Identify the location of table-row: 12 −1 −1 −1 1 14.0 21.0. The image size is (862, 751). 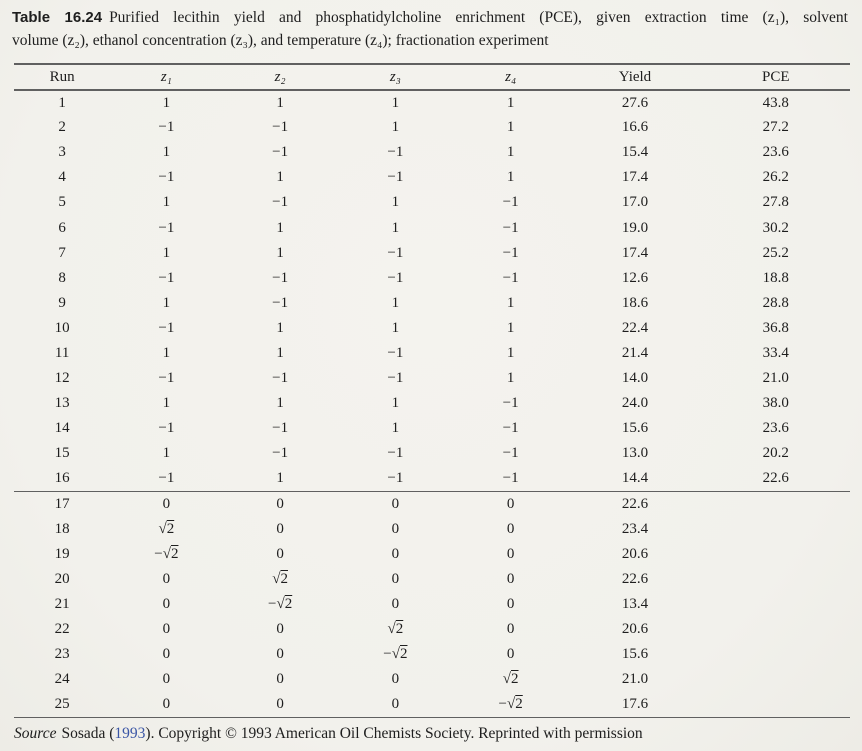
(432, 378).